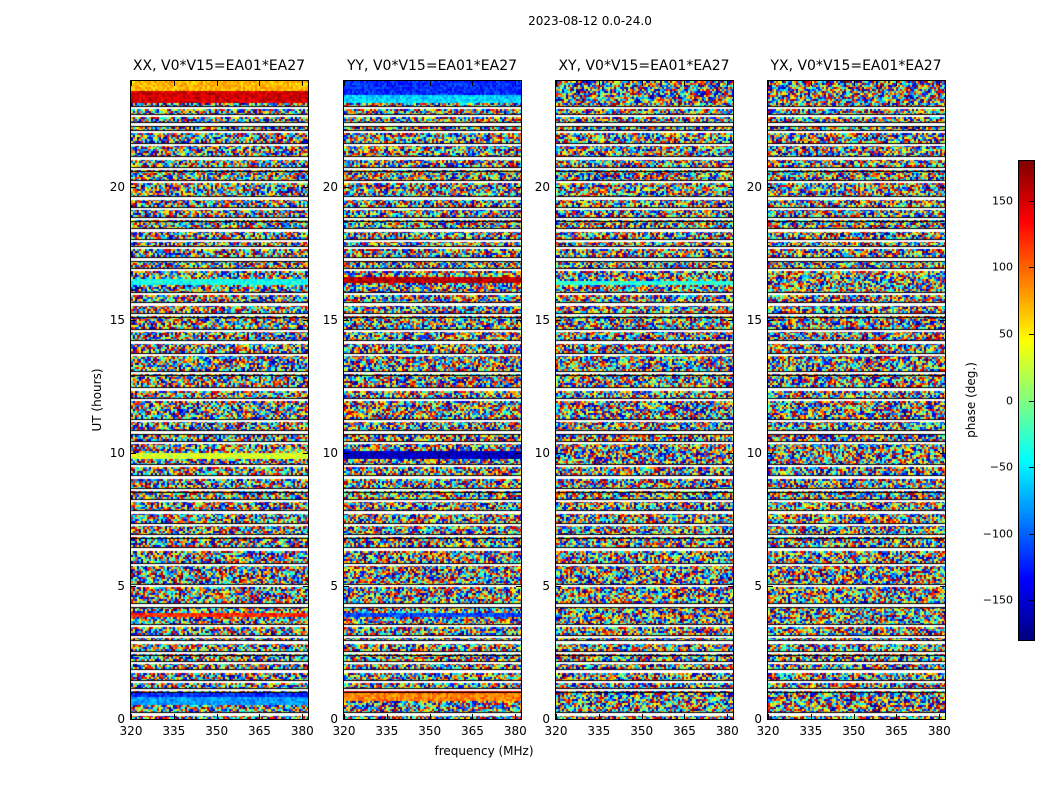  What do you see at coordinates (997, 534) in the screenshot?
I see `colorbar-tick-label: −100` at bounding box center [997, 534].